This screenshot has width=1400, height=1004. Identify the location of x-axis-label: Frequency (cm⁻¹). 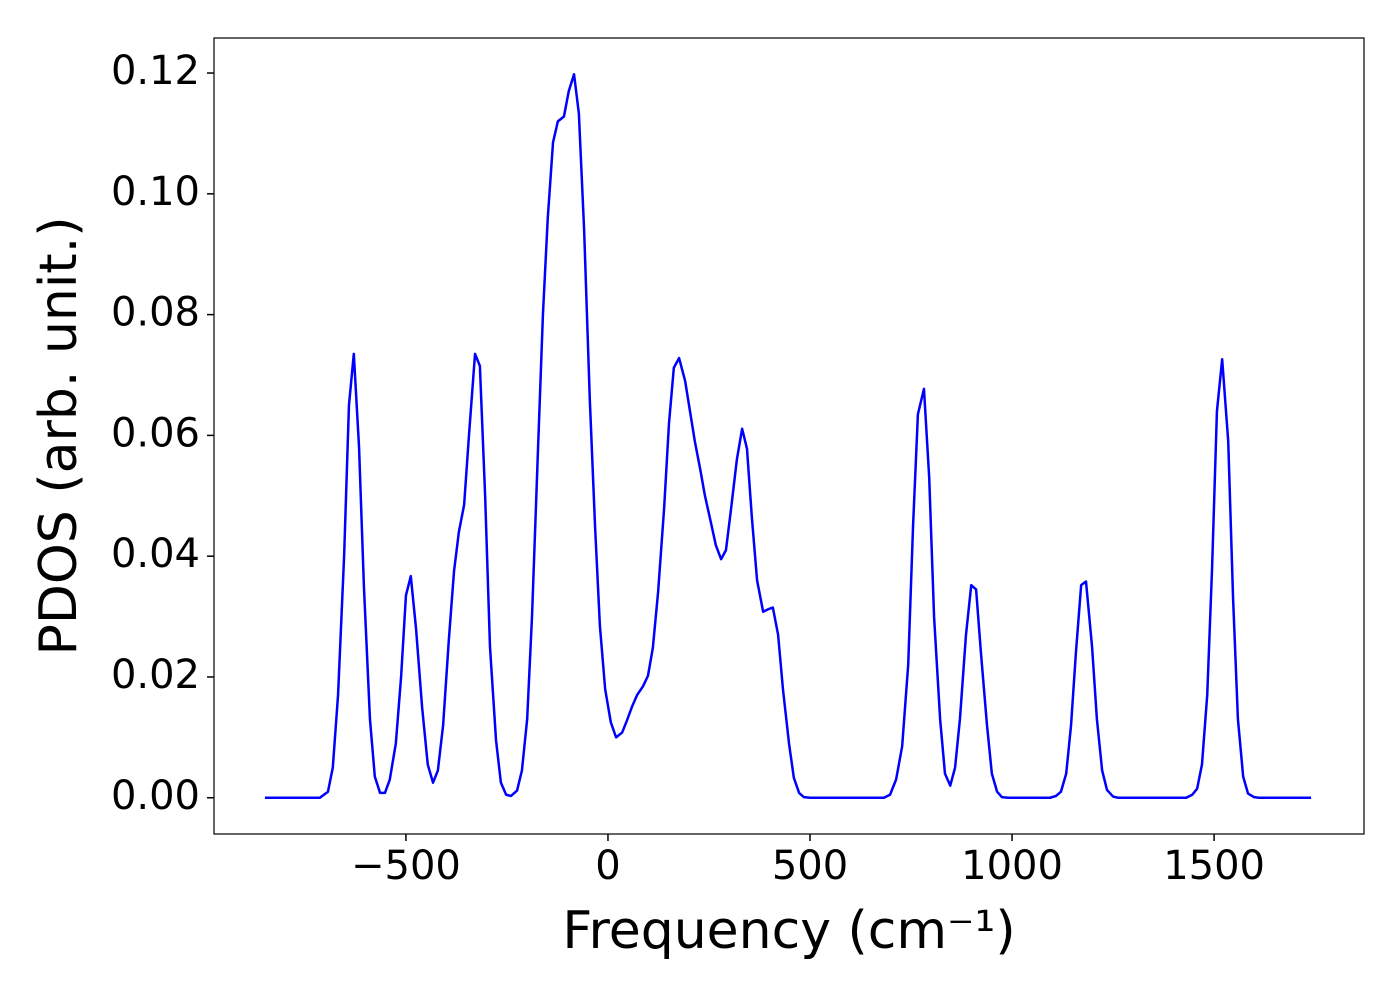
(788, 931).